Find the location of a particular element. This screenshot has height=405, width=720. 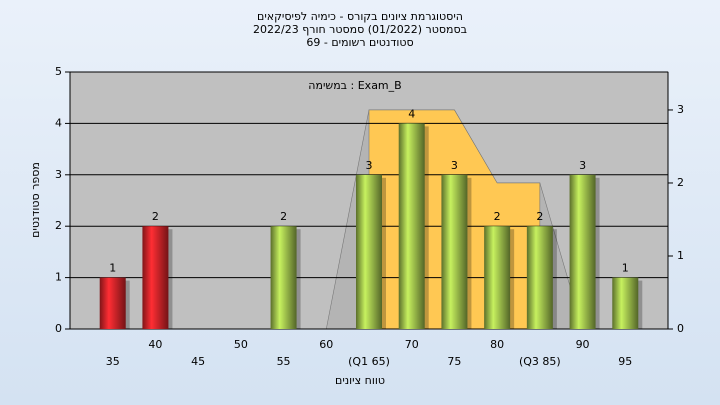

y-tick-label: 3 is located at coordinates (58, 174).